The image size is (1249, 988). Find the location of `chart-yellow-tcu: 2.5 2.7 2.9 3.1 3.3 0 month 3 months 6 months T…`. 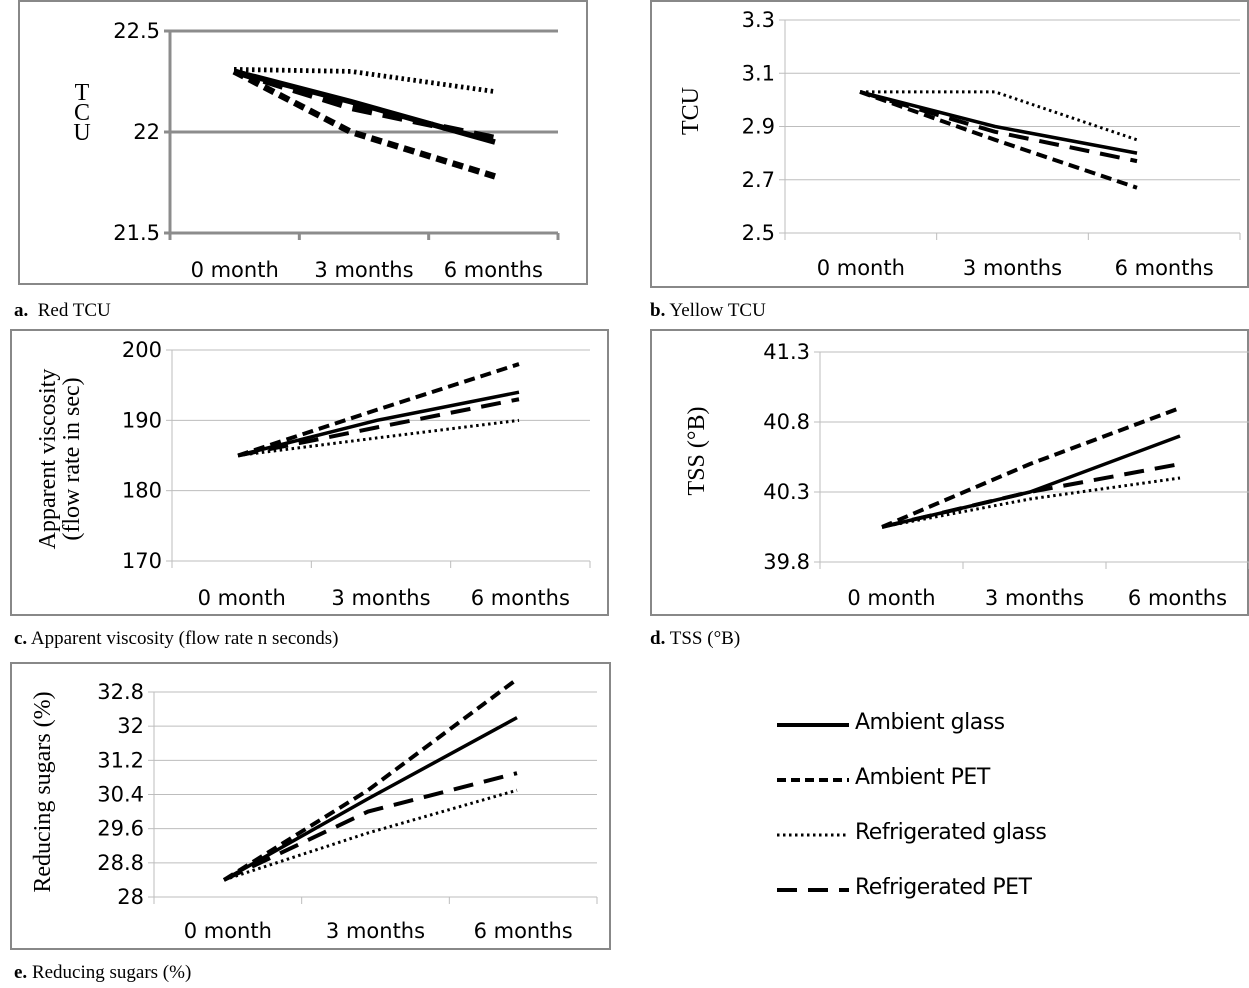

chart-yellow-tcu: 2.5 2.7 2.9 3.1 3.3 0 month 3 months 6 months T… is located at coordinates (959, 144).